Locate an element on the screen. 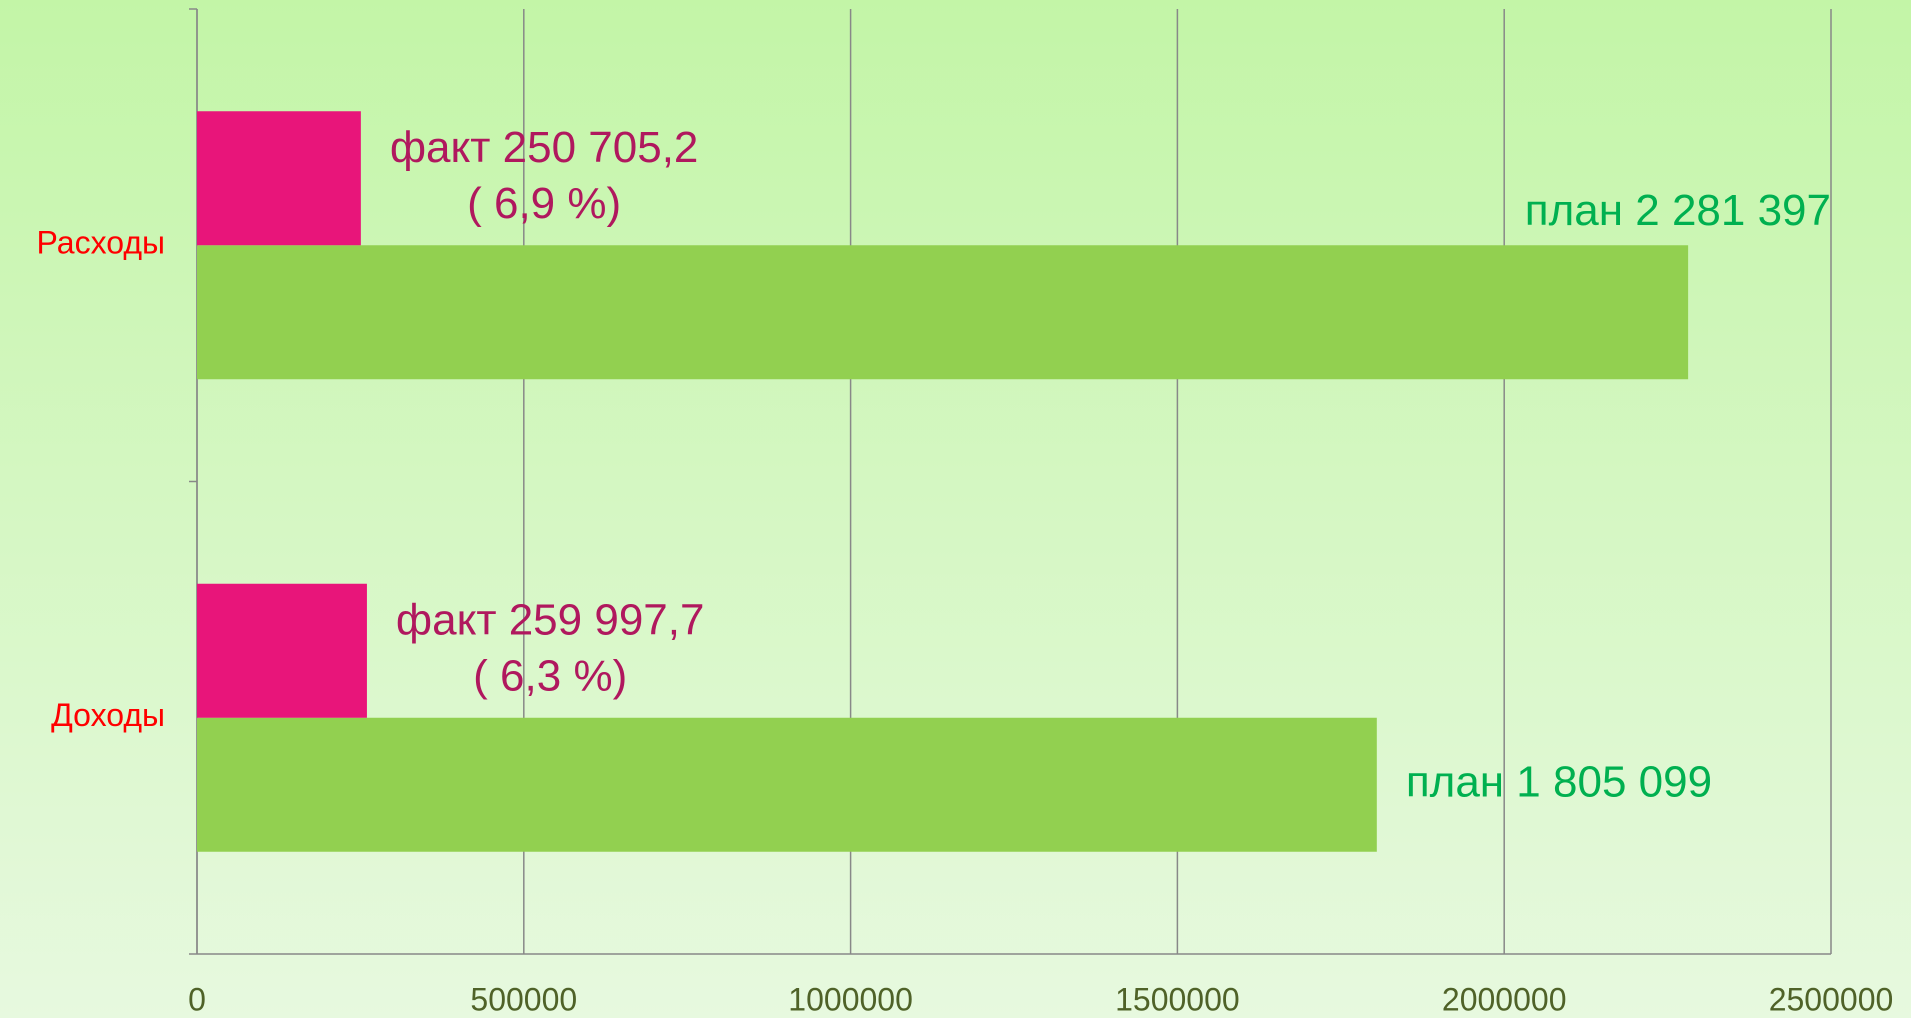  x-tick-label: 1000000 is located at coordinates (850, 999).